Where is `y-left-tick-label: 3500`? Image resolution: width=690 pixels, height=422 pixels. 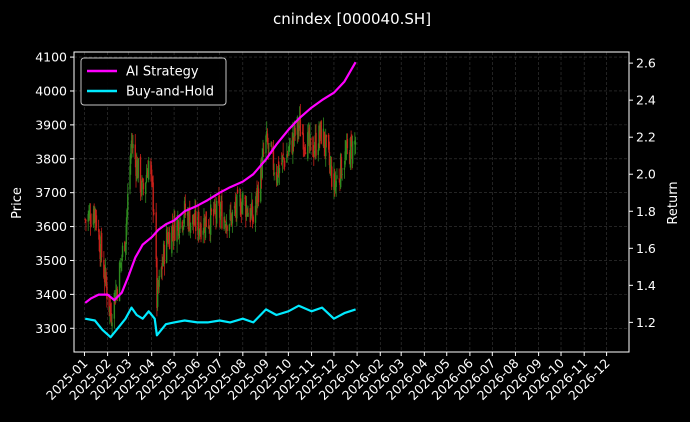 y-left-tick-label: 3500 is located at coordinates (51, 260).